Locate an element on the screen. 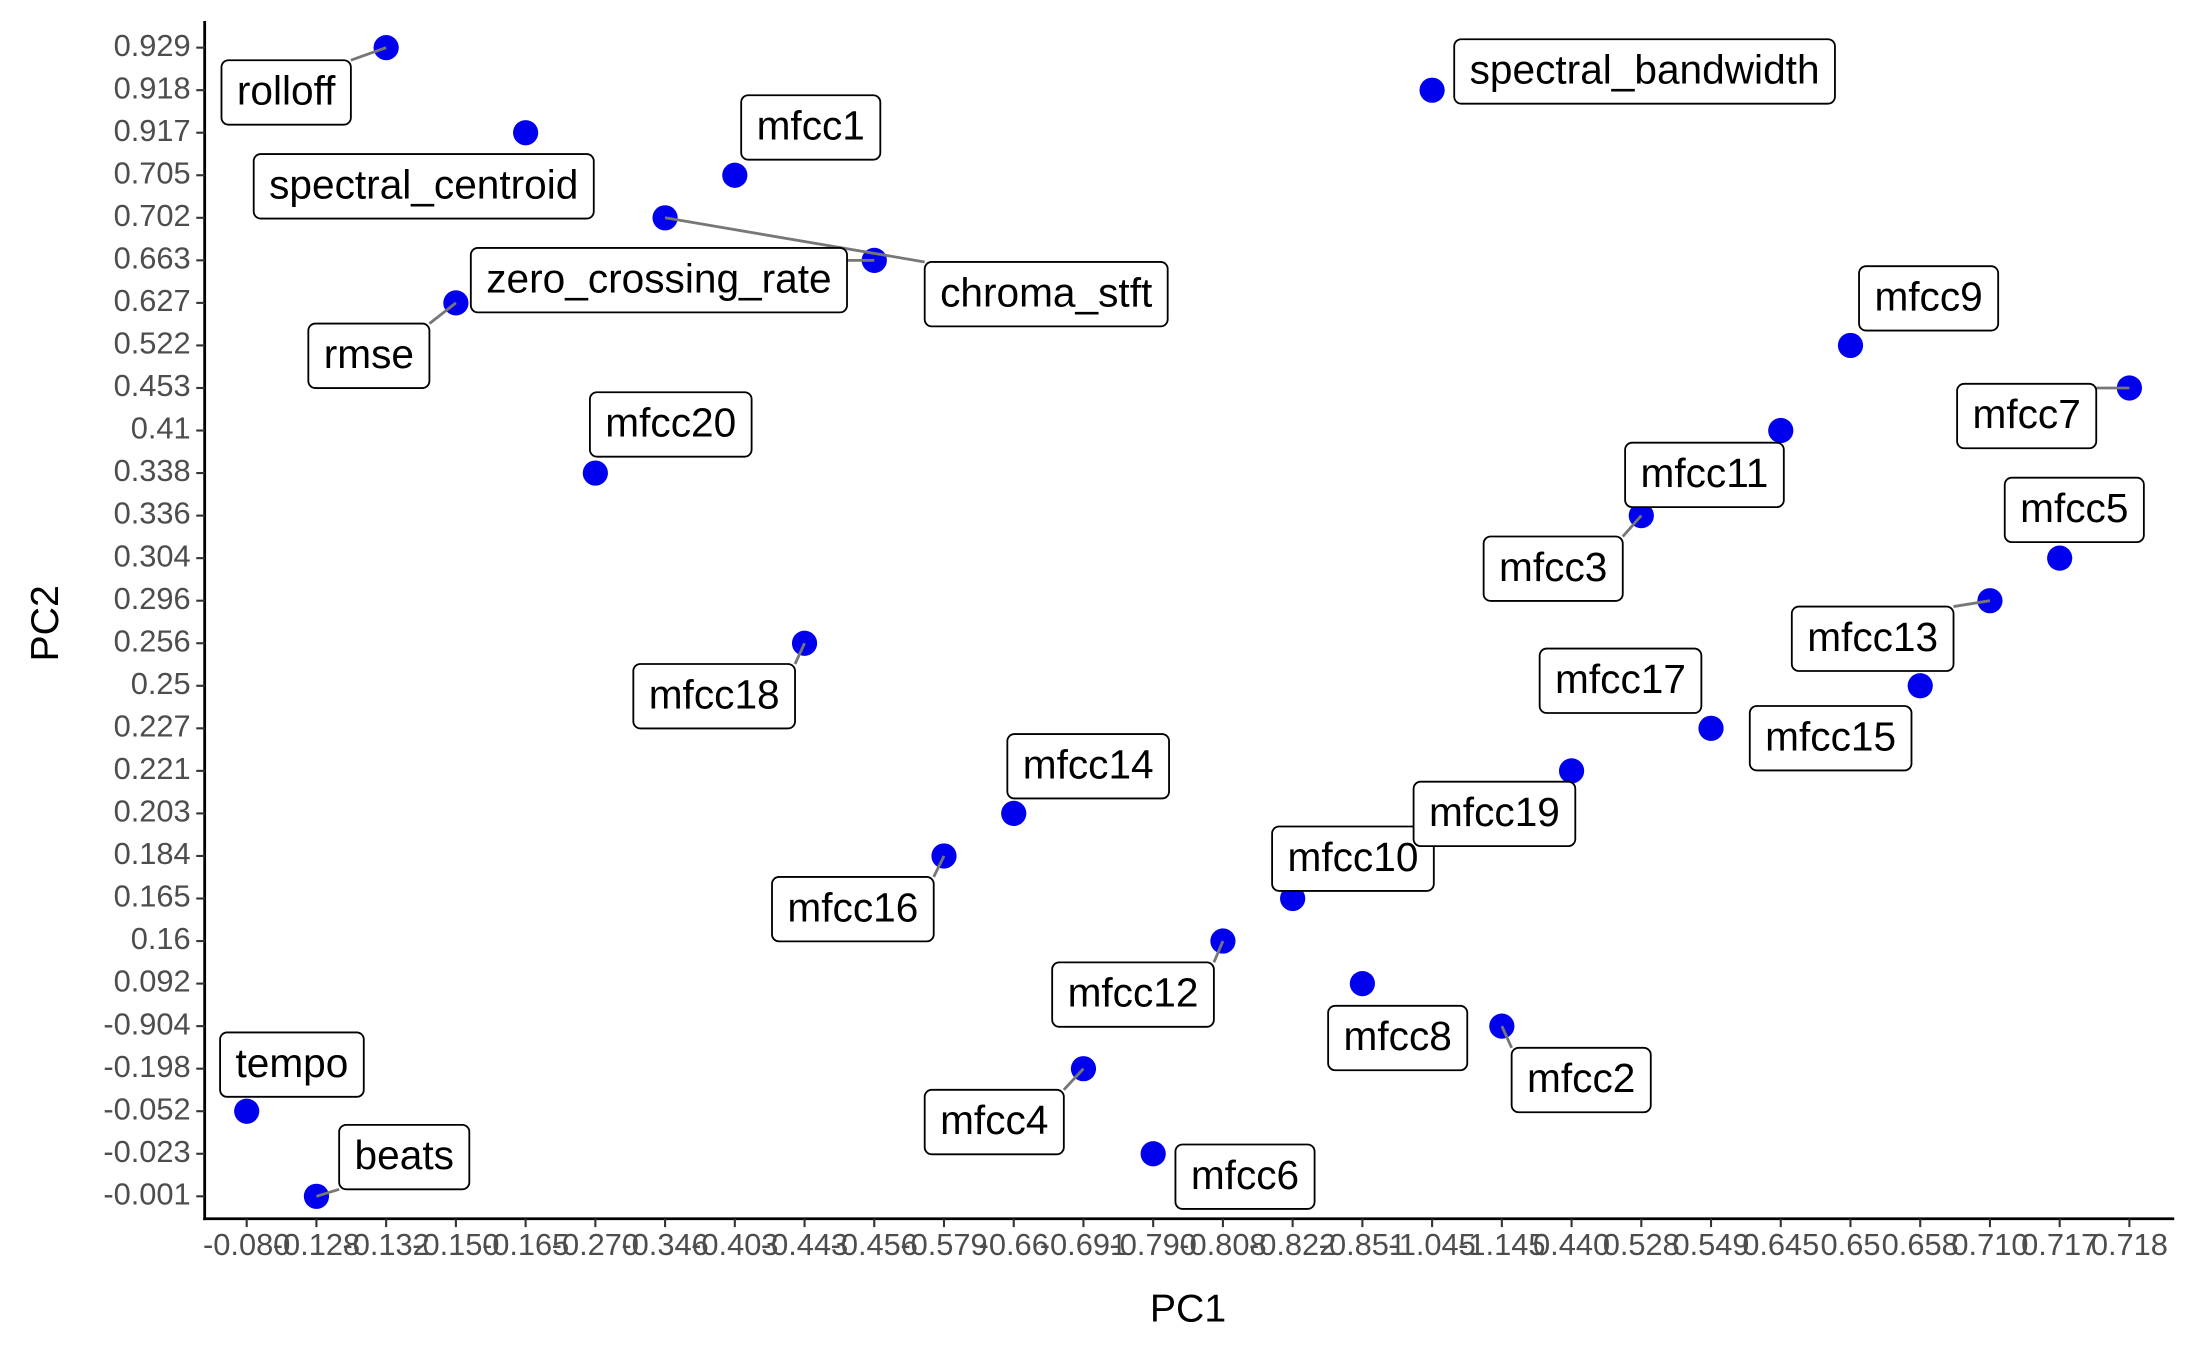  y-tick-label: 0.336 is located at coordinates (152, 513).